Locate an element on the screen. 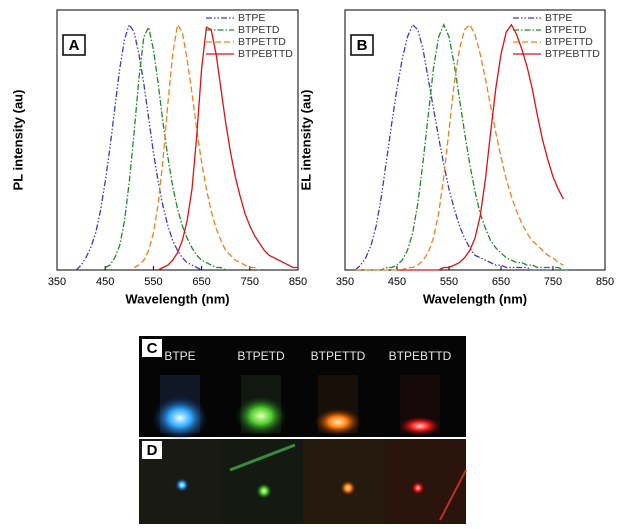  y-axis-label: EL intensity (au) is located at coordinates (305, 140).